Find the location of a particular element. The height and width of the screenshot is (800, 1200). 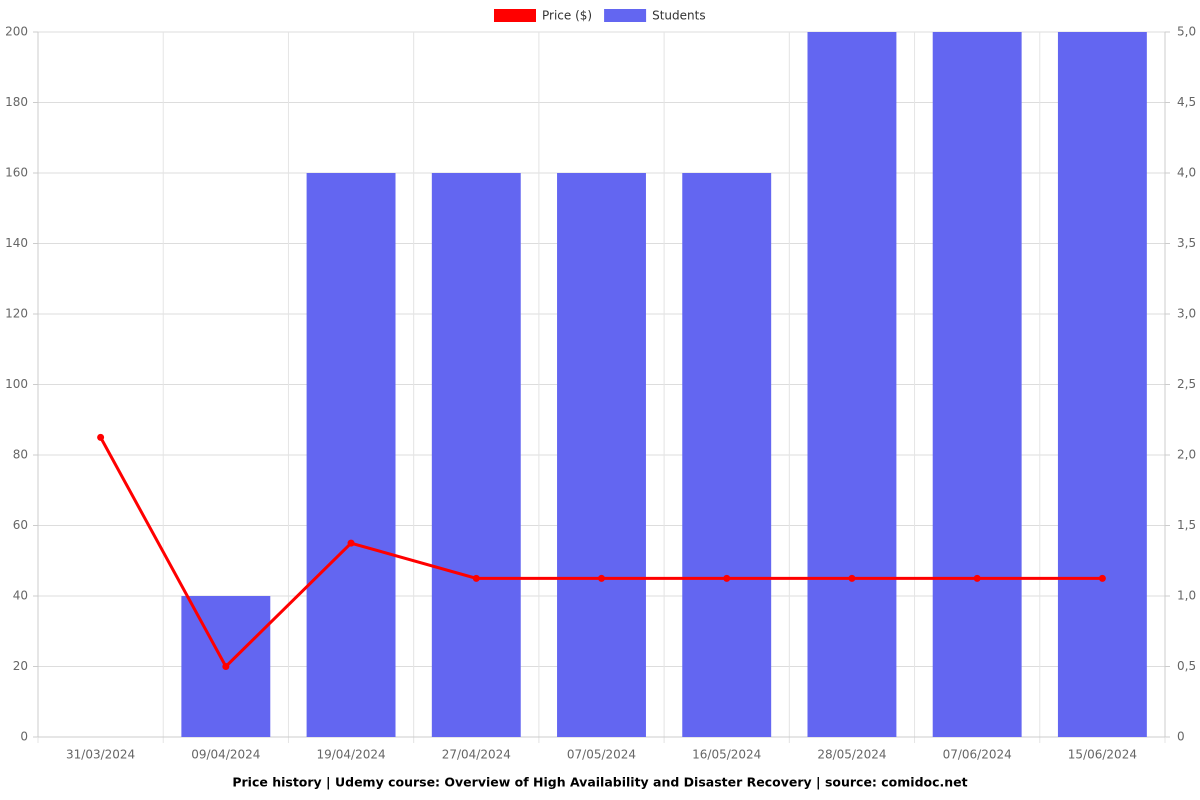

y2-tick-label: 2,0 is located at coordinates (1186, 455).